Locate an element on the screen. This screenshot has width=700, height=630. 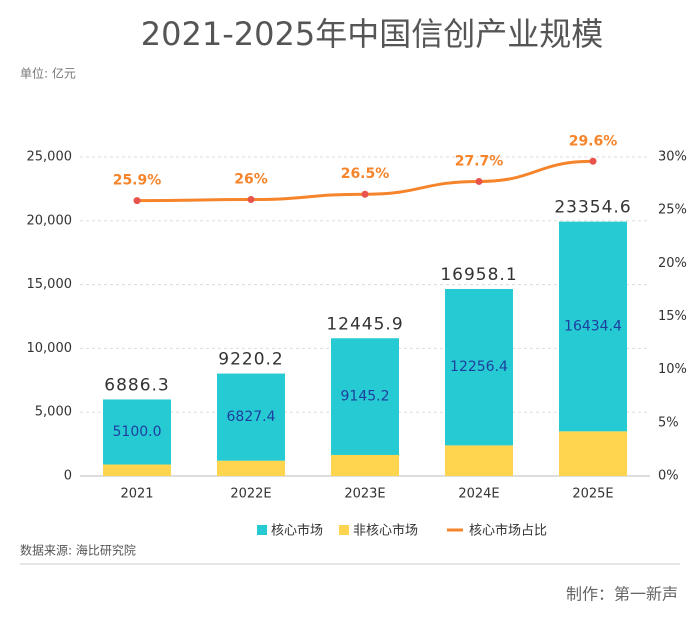
total-label: 23354.6 is located at coordinates (592, 208).